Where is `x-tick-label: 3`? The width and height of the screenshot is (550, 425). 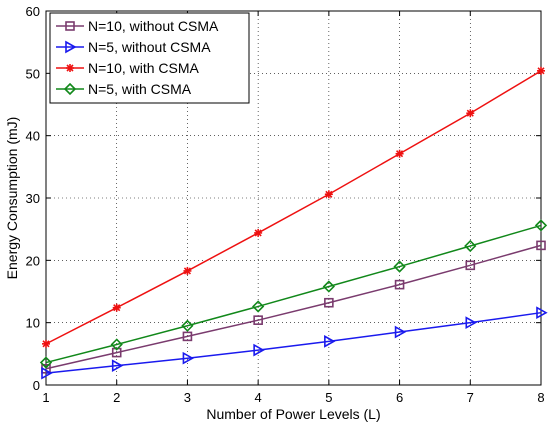
x-tick-label: 3 is located at coordinates (187, 397).